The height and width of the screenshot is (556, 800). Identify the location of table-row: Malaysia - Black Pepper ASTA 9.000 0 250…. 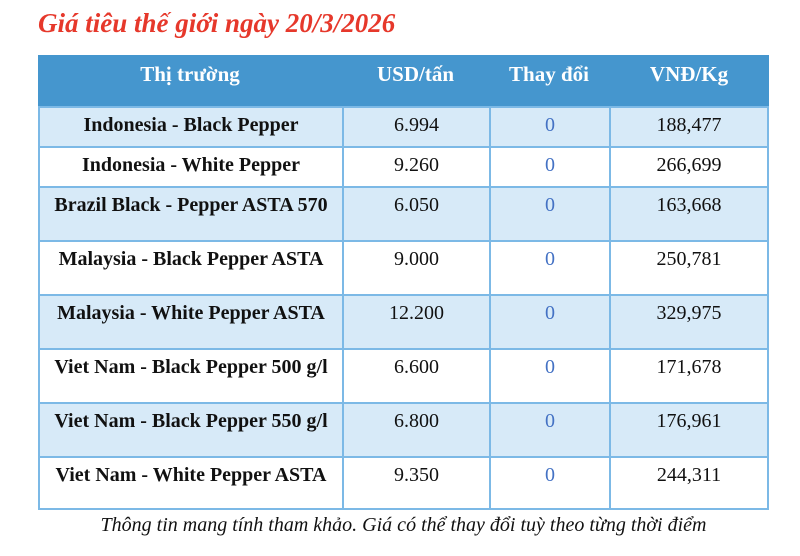
(403, 267).